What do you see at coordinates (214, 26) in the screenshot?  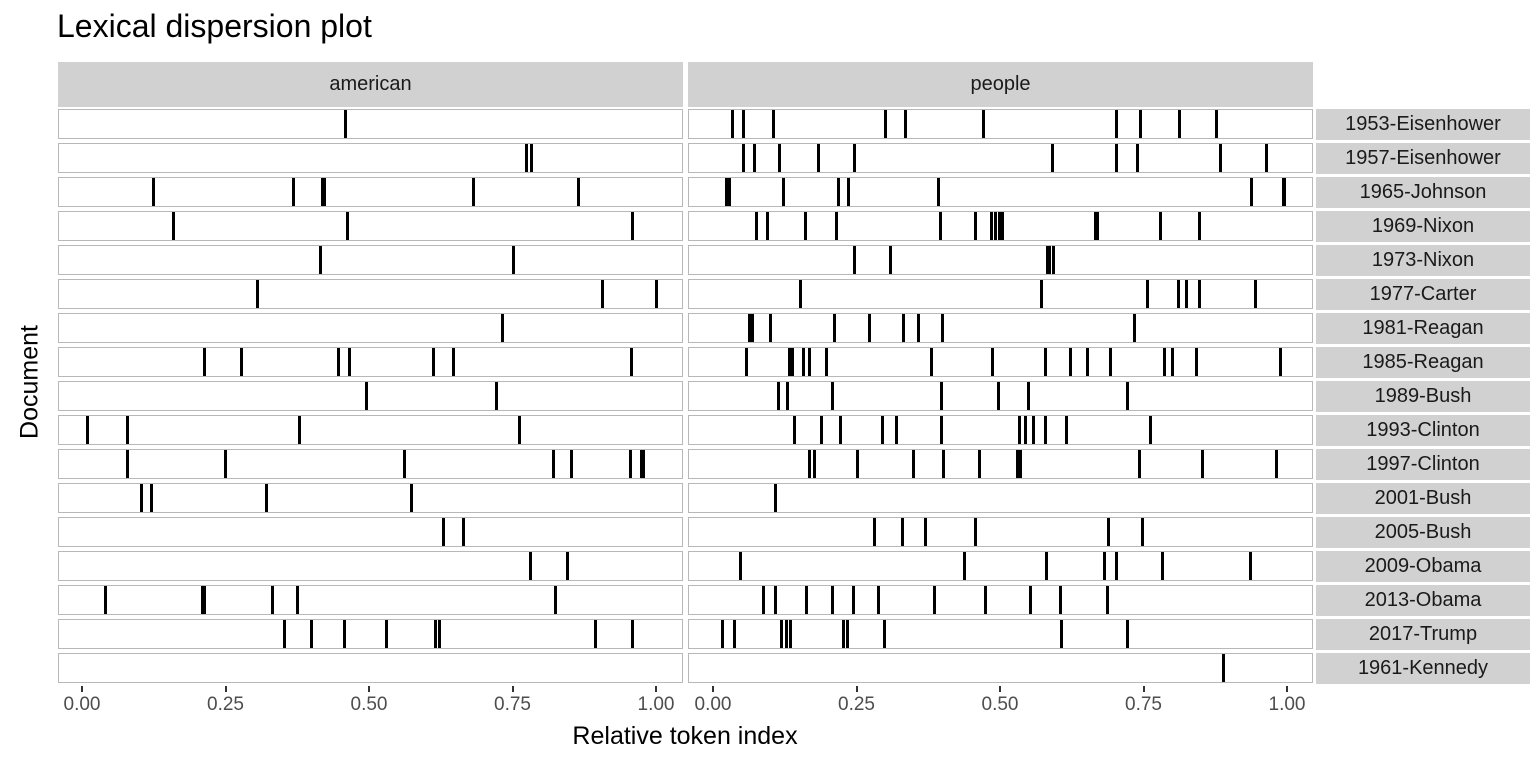 I see `chart-title: Lexical dispersion plot` at bounding box center [214, 26].